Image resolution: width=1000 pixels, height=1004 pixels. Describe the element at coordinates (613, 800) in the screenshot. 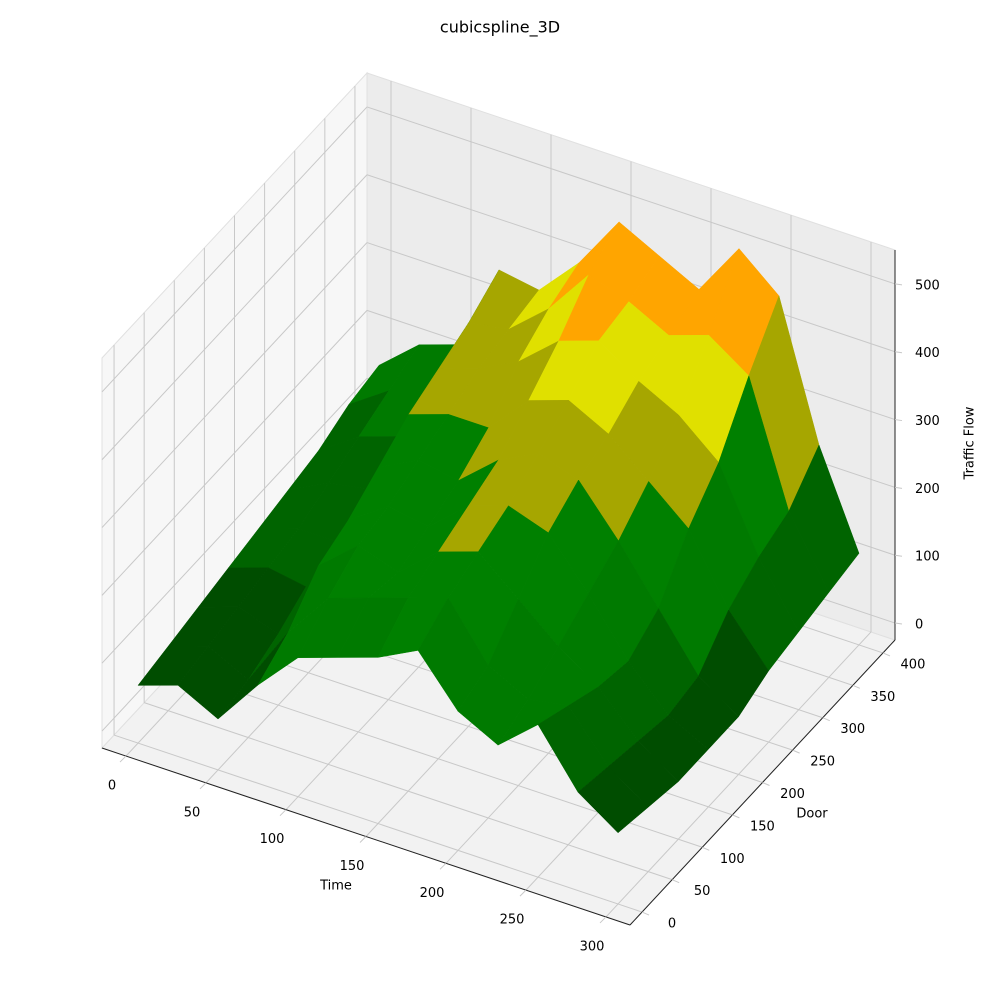

I see `surface-patch` at that location.